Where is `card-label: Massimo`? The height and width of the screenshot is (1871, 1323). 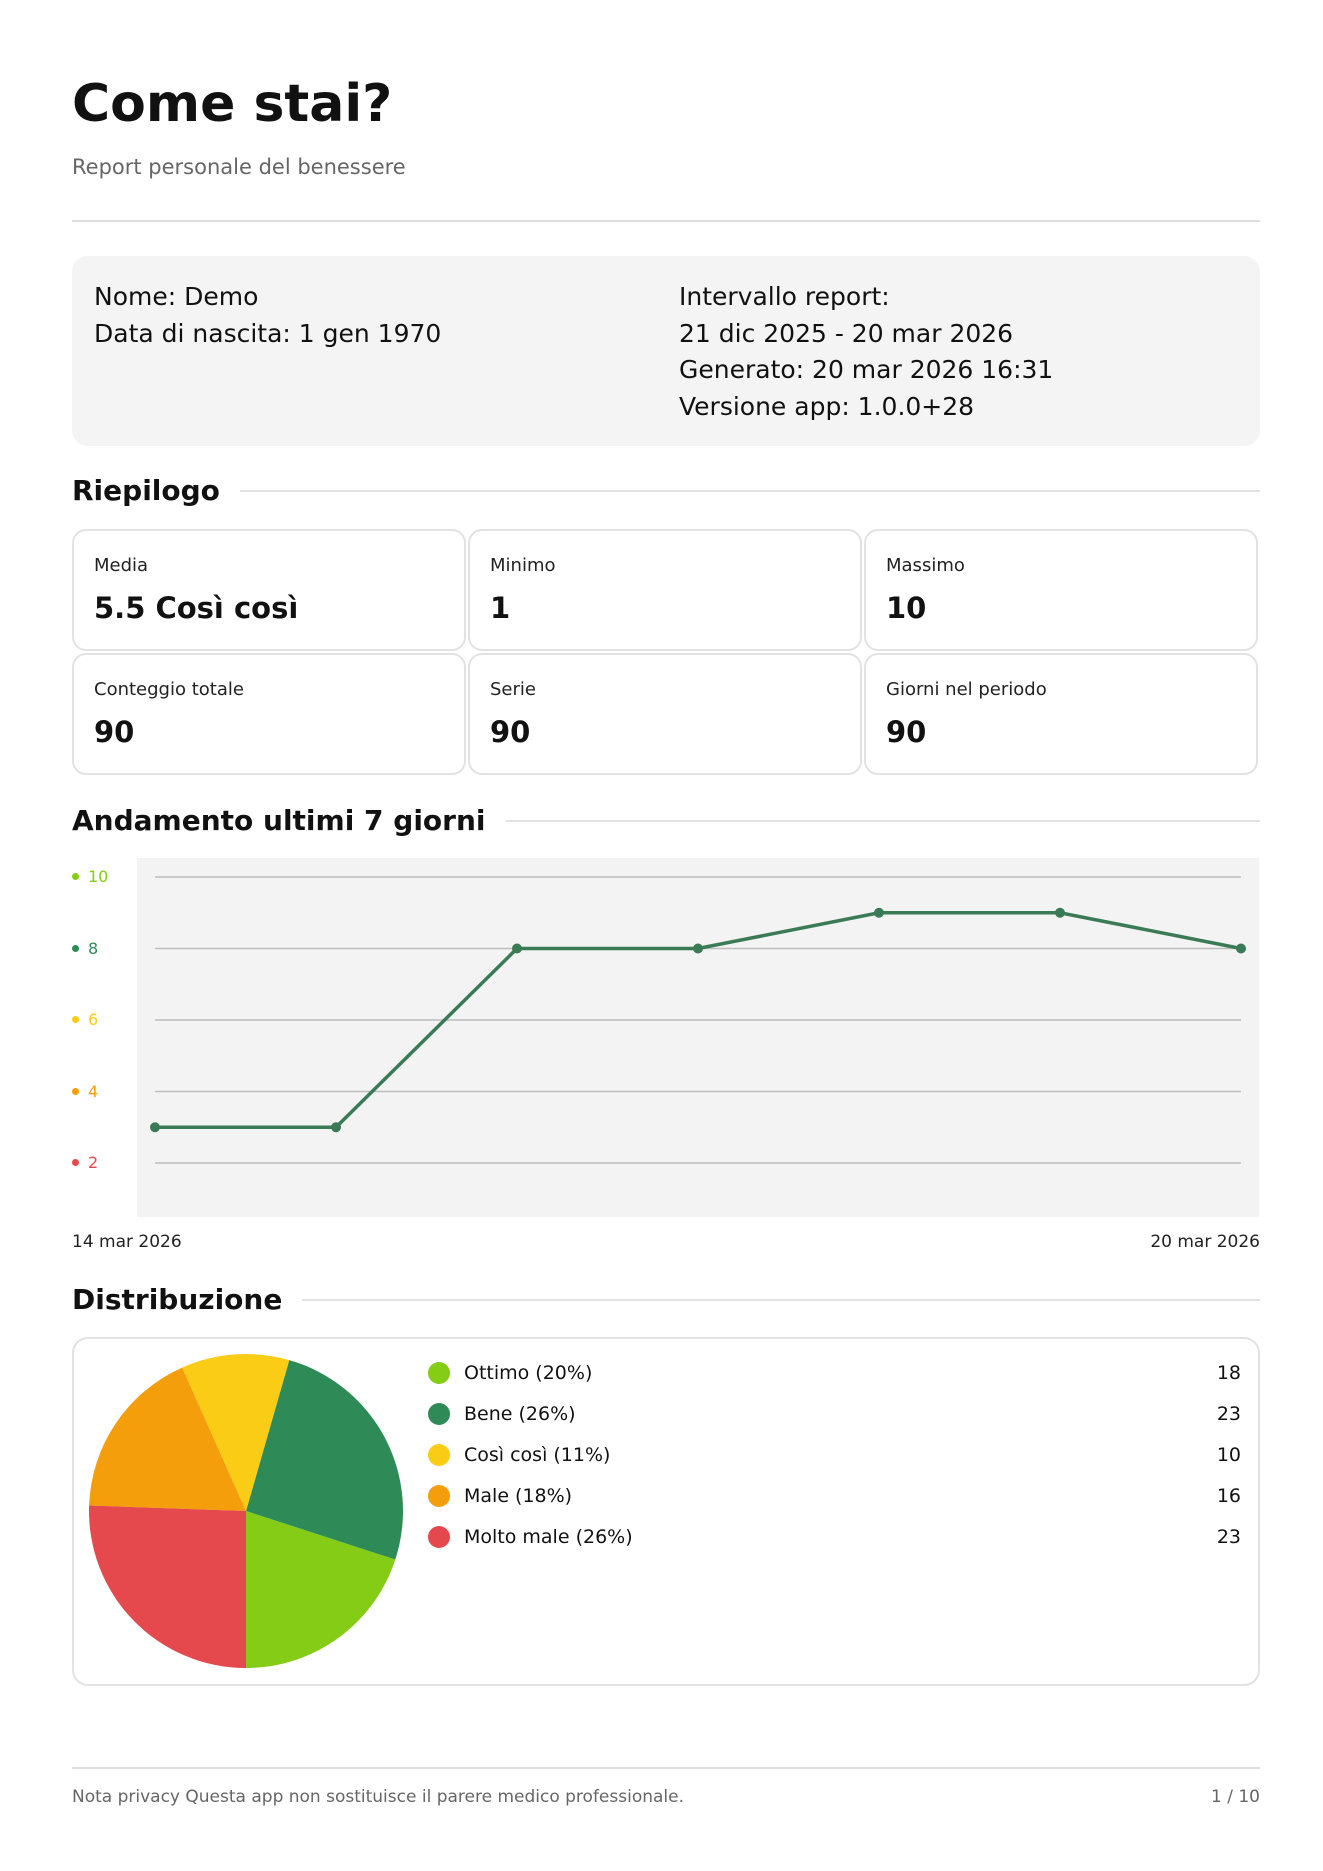
card-label: Massimo is located at coordinates (925, 565).